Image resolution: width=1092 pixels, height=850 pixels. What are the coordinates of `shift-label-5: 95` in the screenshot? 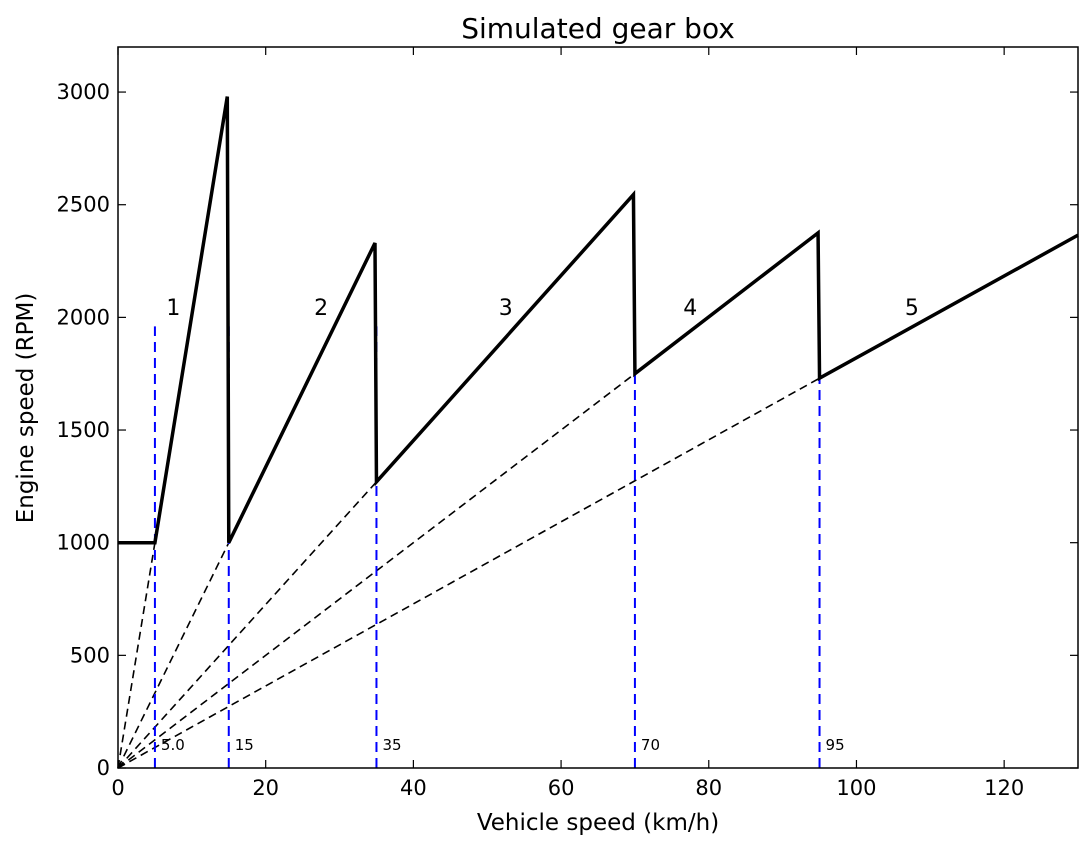 It's located at (835, 745).